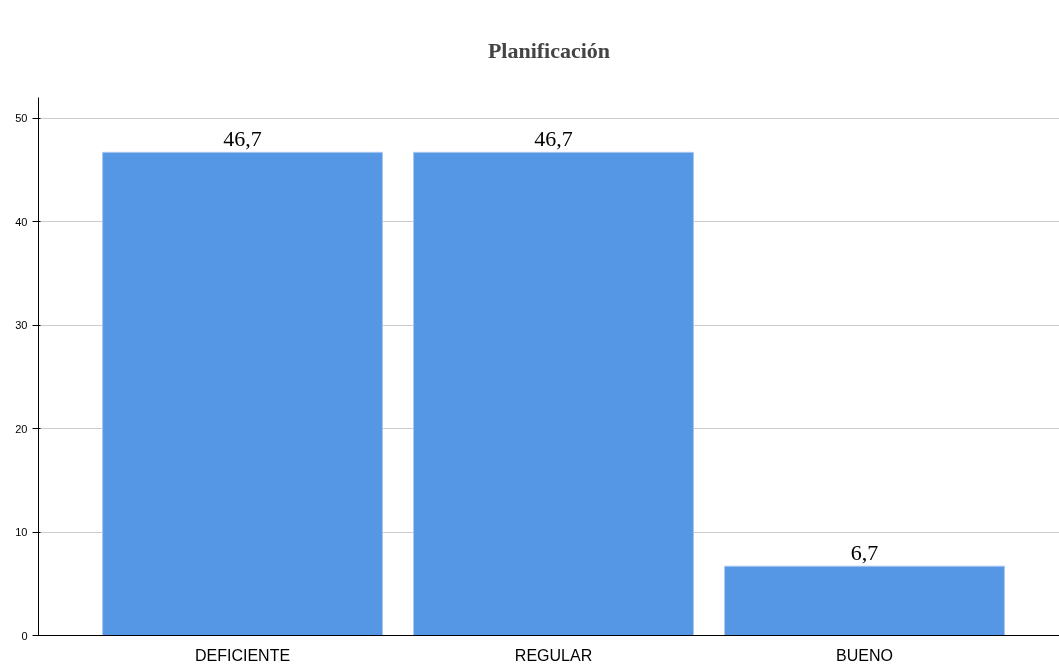  Describe the element at coordinates (549, 50) in the screenshot. I see `chart-title: Planificación` at that location.